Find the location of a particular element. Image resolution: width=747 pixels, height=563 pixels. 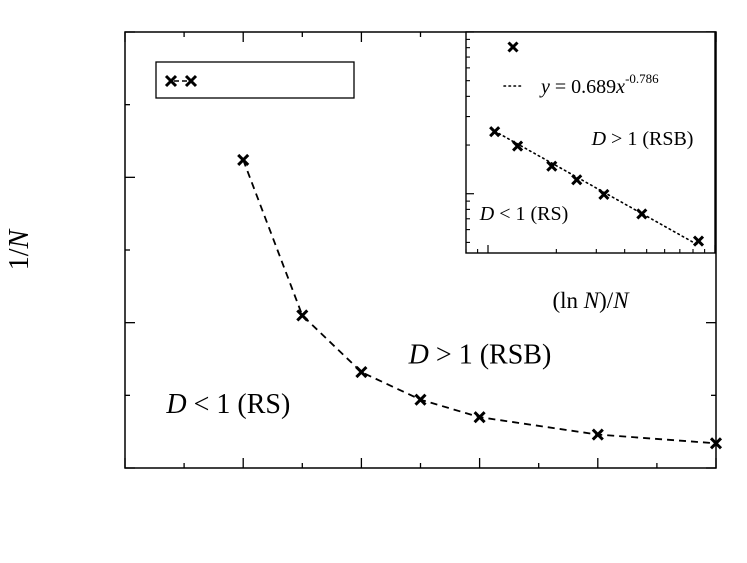

inset-frame is located at coordinates (590, 142).